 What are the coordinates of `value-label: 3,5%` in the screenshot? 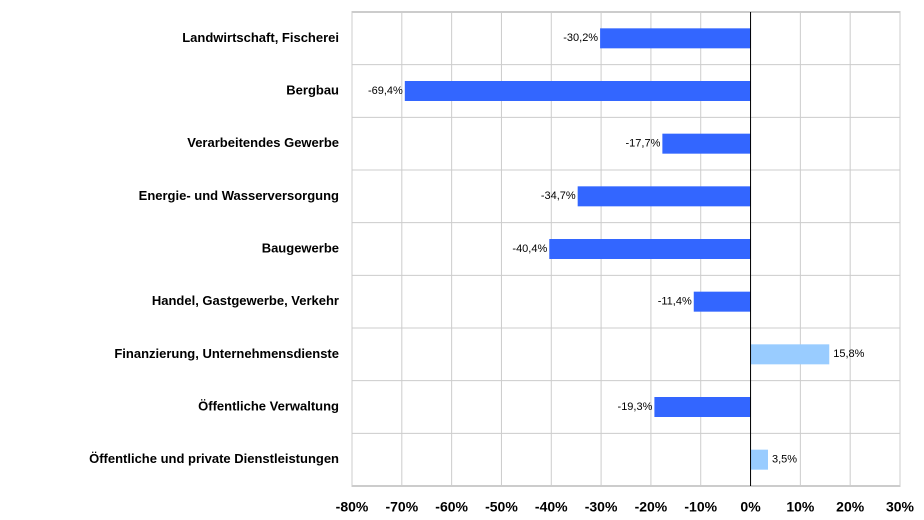 It's located at (784, 460).